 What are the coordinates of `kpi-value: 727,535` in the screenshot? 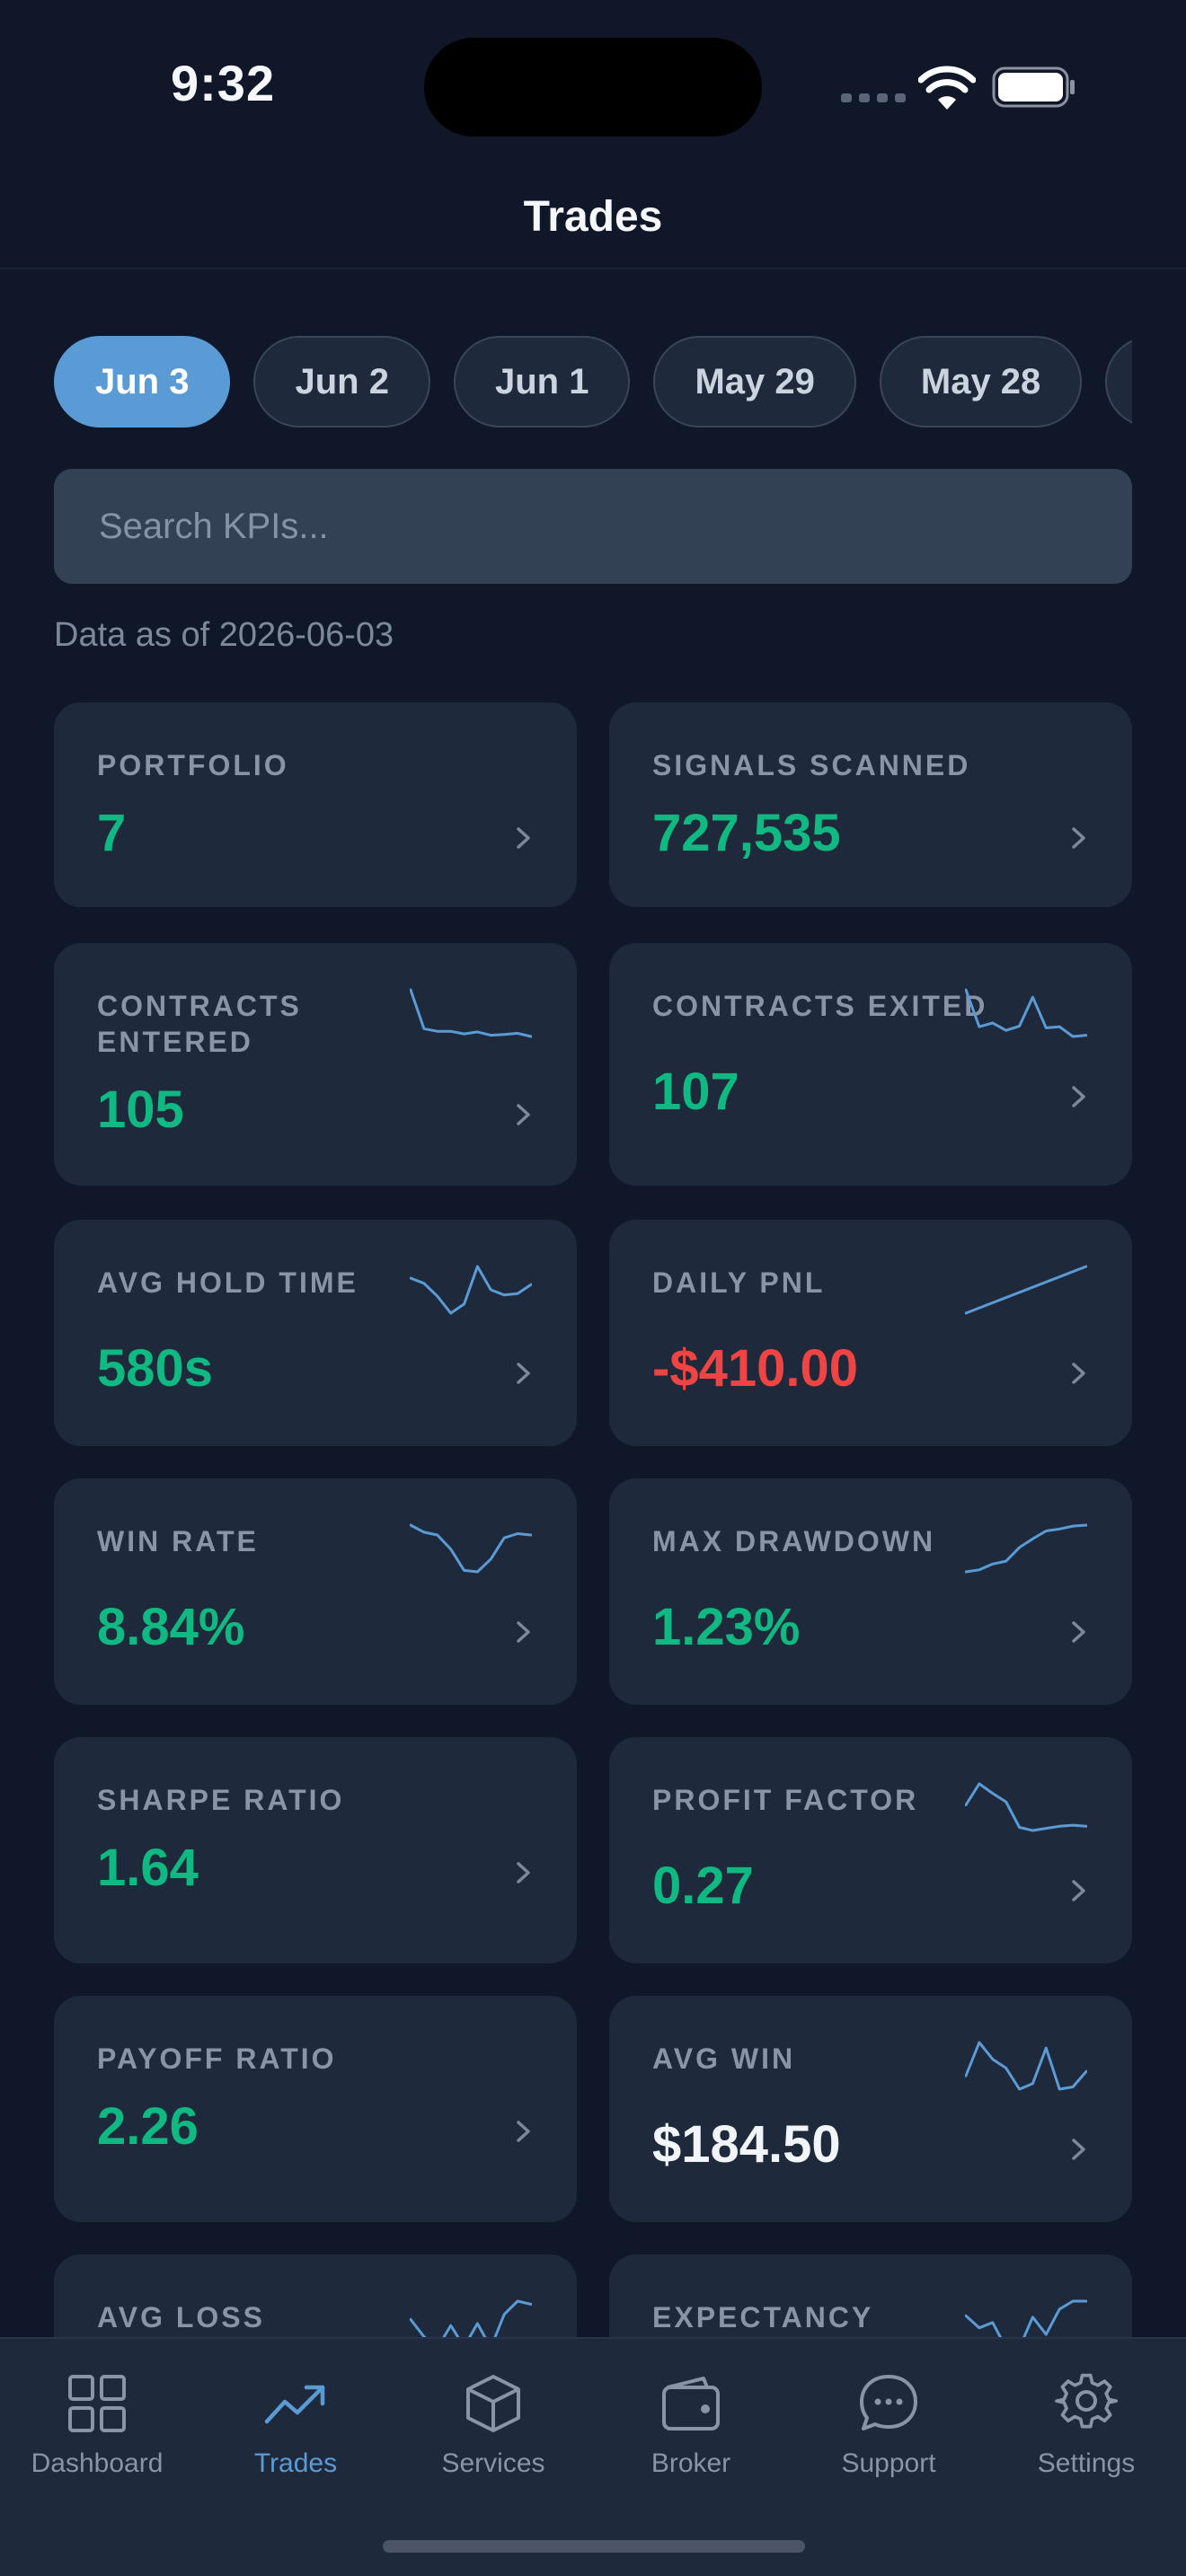 It's located at (746, 833).